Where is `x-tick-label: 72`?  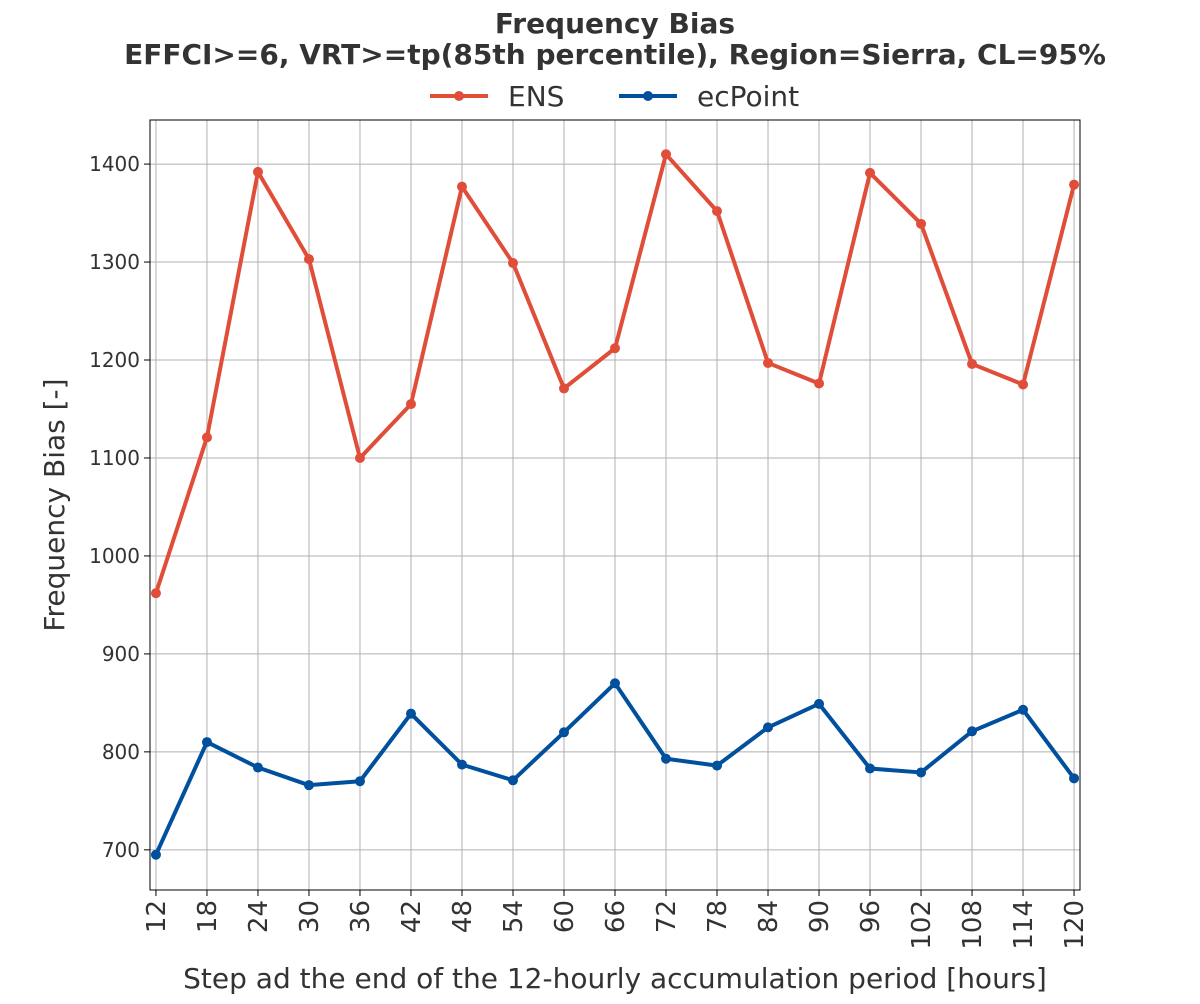
x-tick-label: 72 is located at coordinates (667, 916).